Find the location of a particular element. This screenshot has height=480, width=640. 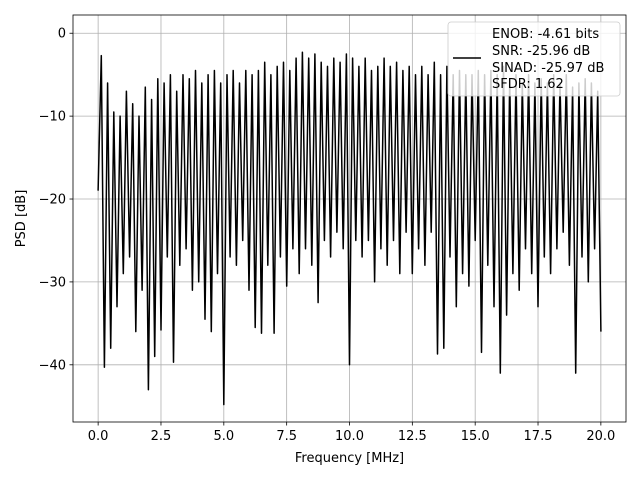

x-tick-label: 20.0 is located at coordinates (600, 436).